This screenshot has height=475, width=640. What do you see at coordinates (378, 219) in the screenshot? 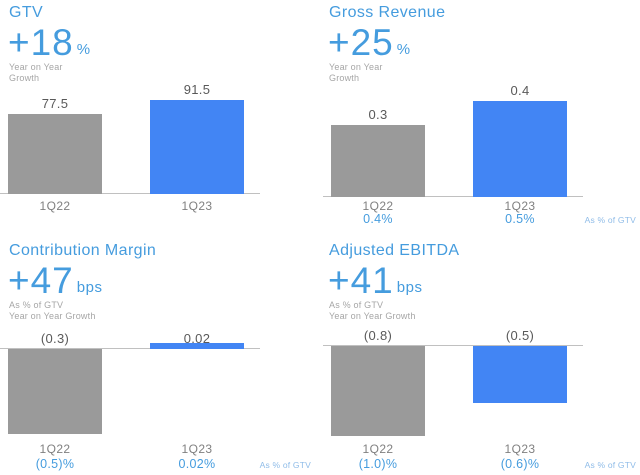
I see `pct-of-gtv-value: 0.4%` at bounding box center [378, 219].